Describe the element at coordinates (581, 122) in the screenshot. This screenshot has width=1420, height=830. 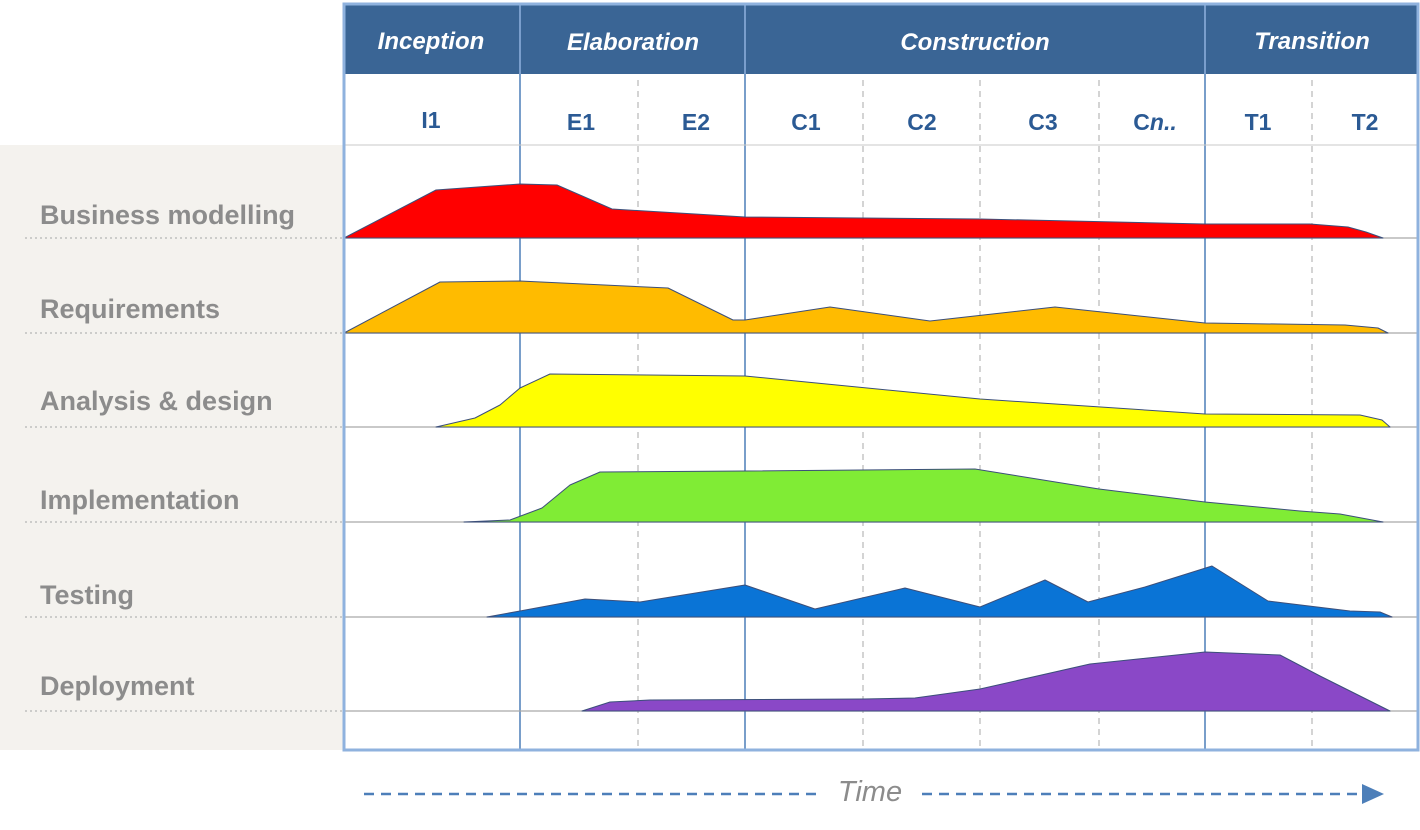
I see `iteration-e1: E1` at that location.